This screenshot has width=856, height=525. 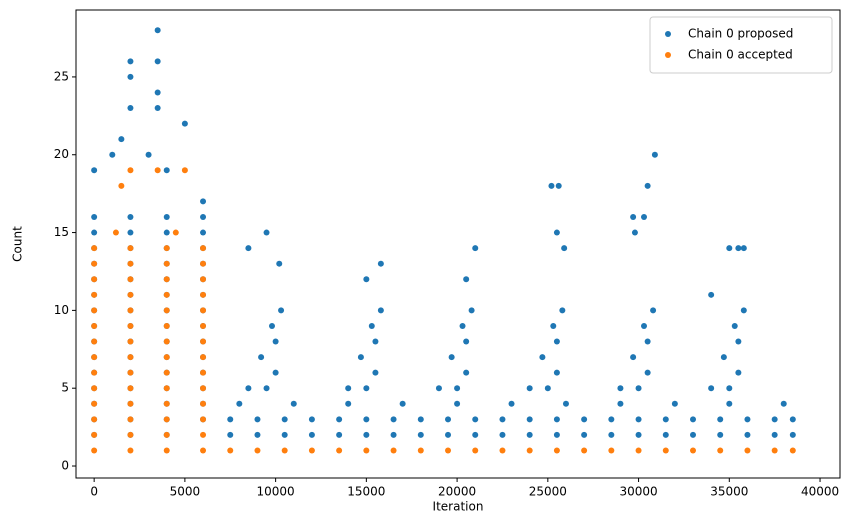 What do you see at coordinates (65, 388) in the screenshot?
I see `y-tick-label: 5` at bounding box center [65, 388].